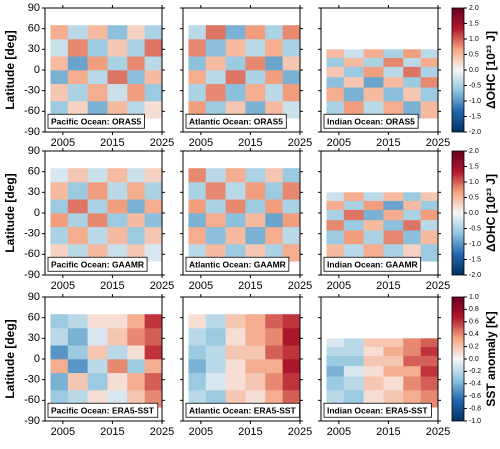 This screenshot has width=500, height=449. What do you see at coordinates (32, 91) in the screenshot?
I see `y-tick-label: -30` at bounding box center [32, 91].